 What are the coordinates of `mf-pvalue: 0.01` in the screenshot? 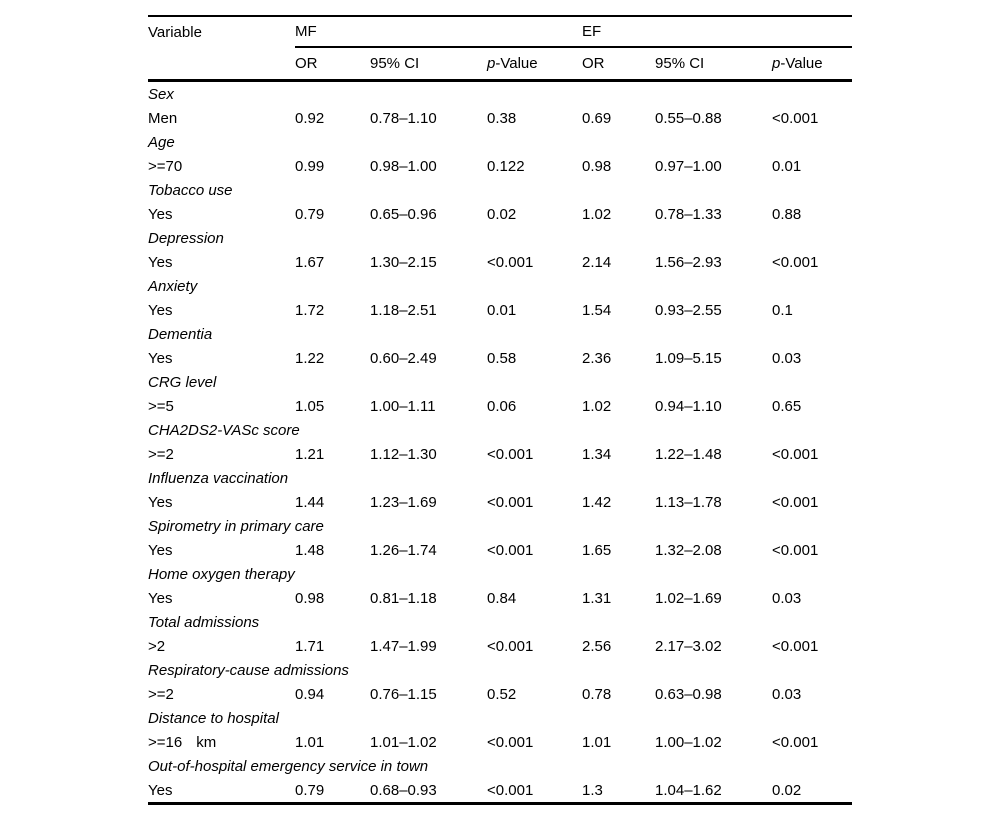 It's located at (502, 310).